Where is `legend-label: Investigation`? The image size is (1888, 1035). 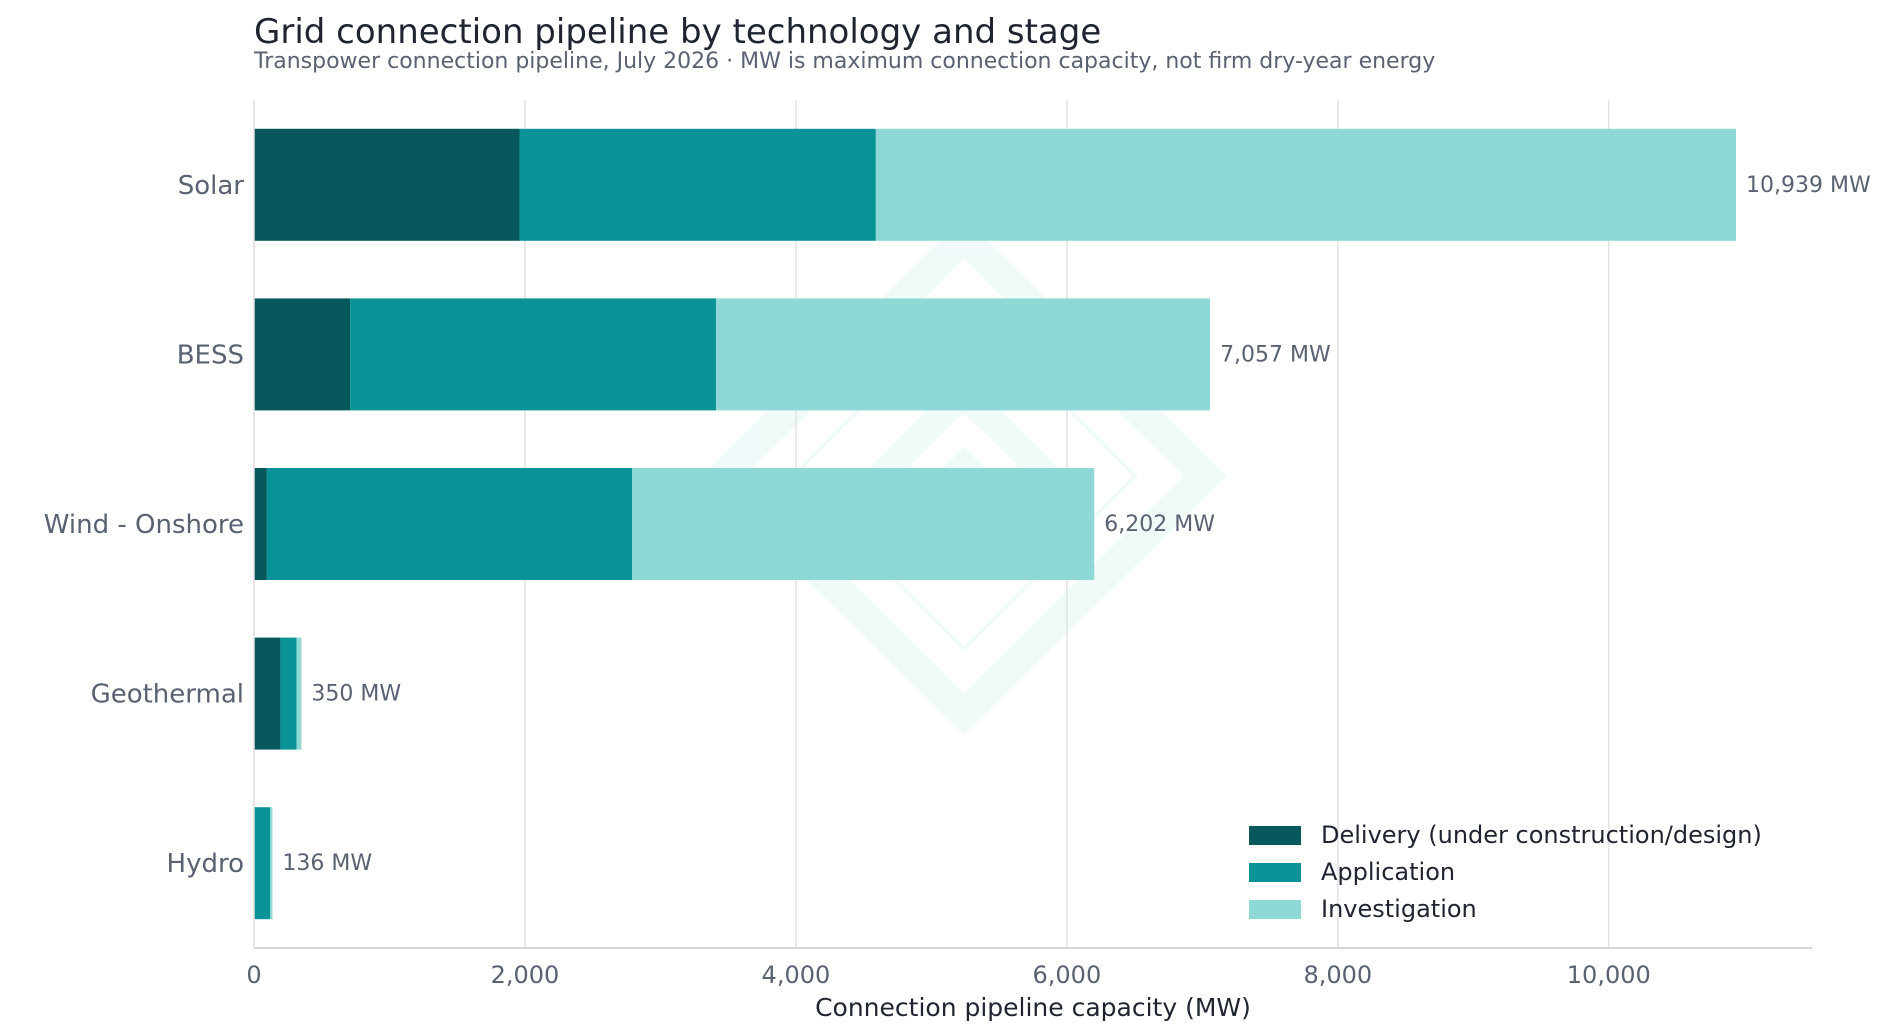
legend-label: Investigation is located at coordinates (1399, 909).